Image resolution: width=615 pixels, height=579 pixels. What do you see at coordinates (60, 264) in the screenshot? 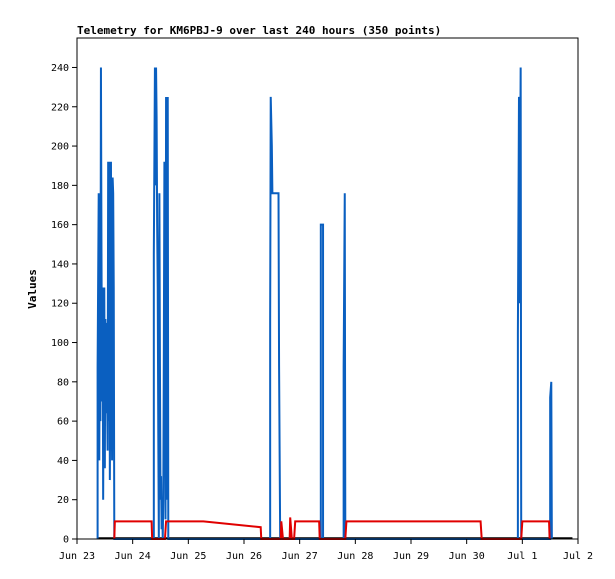
I see `y-tick-label: 140` at bounding box center [60, 264].